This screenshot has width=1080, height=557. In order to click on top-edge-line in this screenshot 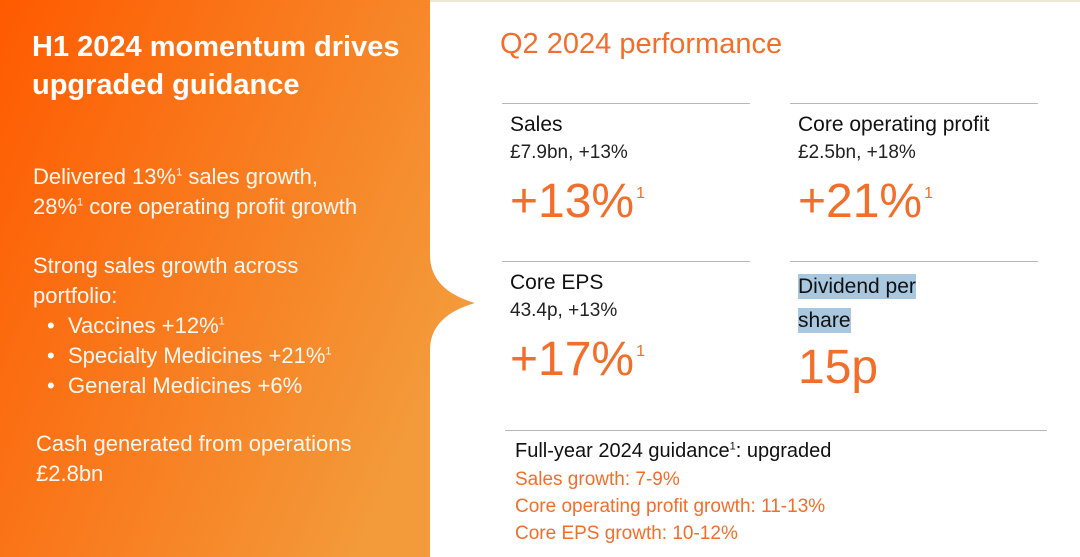, I will do `click(755, 1)`.